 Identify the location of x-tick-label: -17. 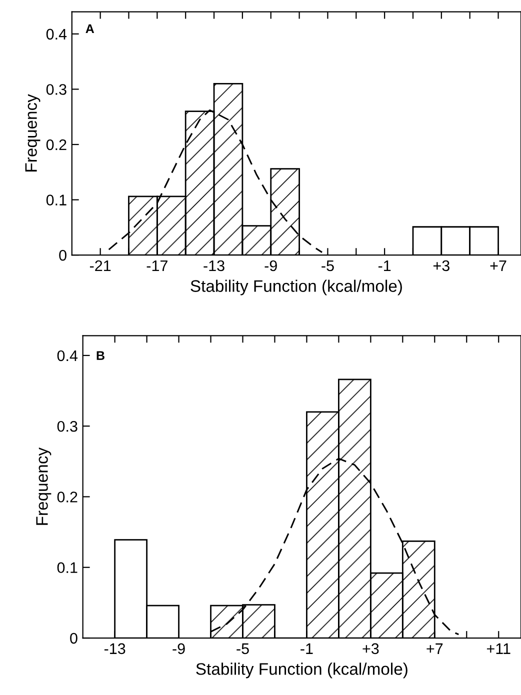
(157, 265).